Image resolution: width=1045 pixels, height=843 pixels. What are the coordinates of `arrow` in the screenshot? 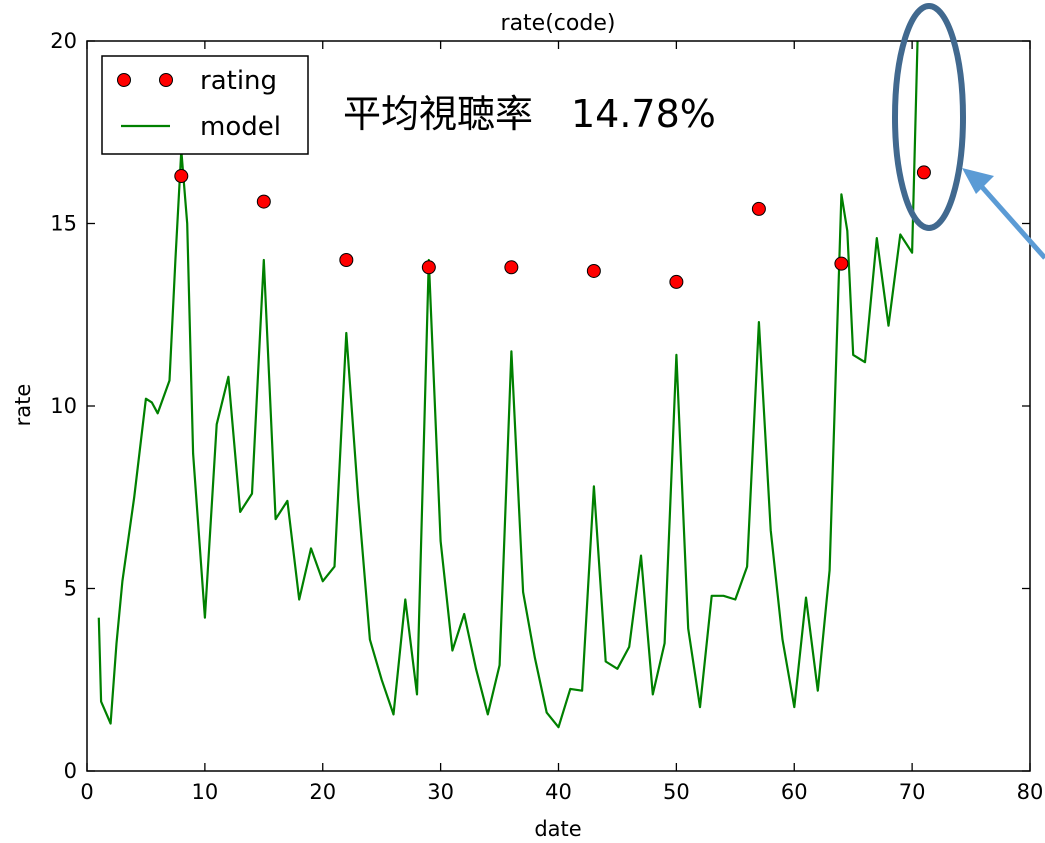 It's located at (1003, 214).